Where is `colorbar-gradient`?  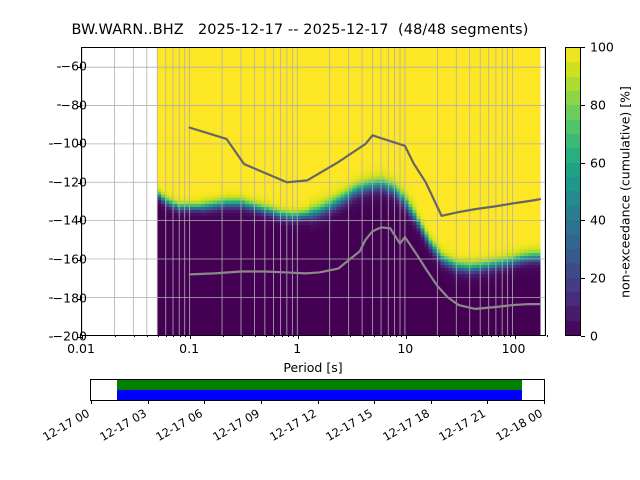 colorbar-gradient is located at coordinates (573, 191).